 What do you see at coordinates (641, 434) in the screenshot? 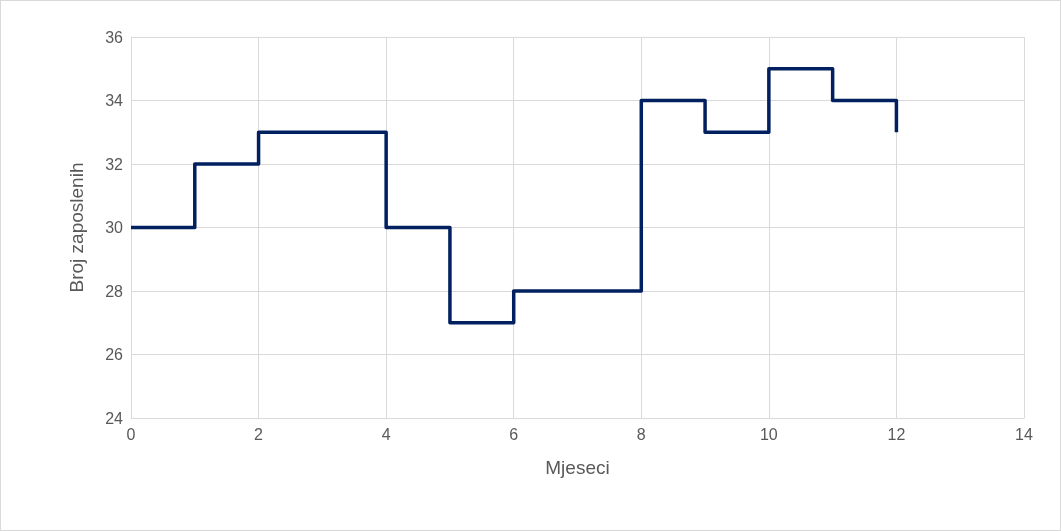
I see `x-tick-label: 8` at bounding box center [641, 434].